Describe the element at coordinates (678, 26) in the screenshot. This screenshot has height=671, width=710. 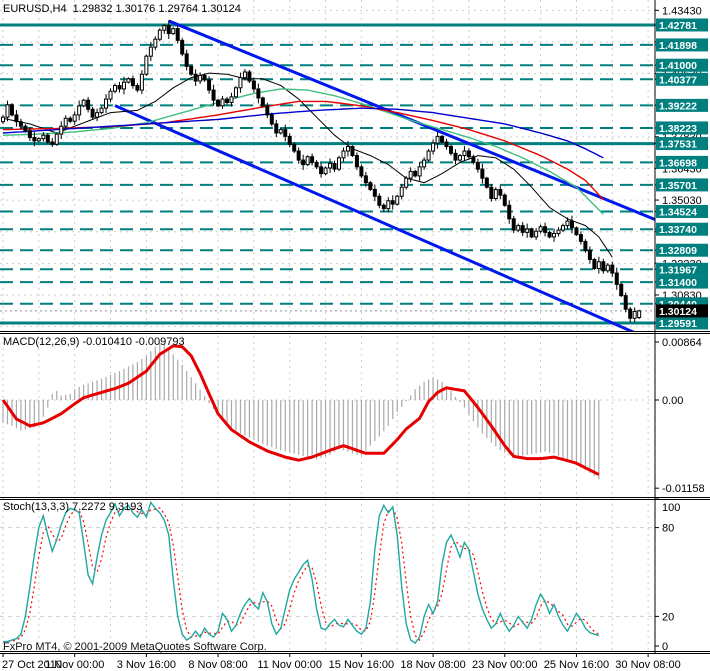
I see `level-price-badge-text: 1.42781` at that location.